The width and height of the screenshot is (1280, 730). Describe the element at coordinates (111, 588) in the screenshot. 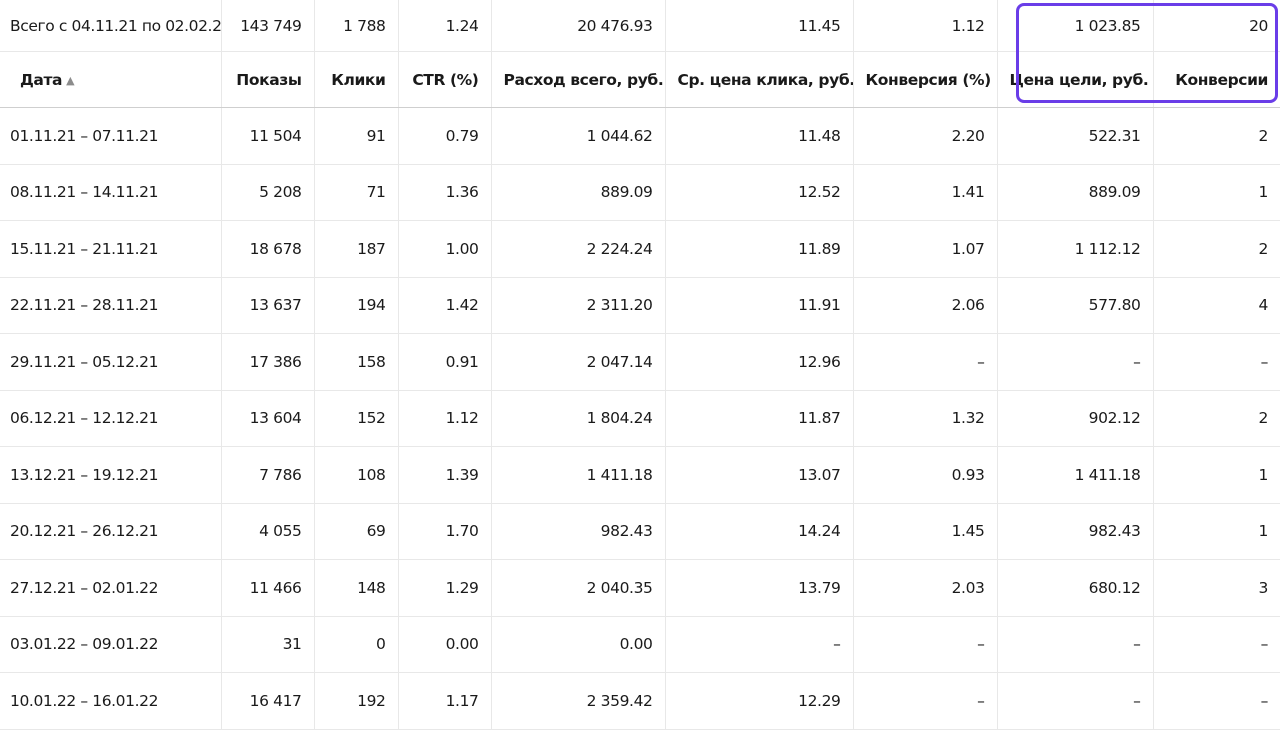

I see `cell-date: 27.12.21 – 02.01.22` at that location.